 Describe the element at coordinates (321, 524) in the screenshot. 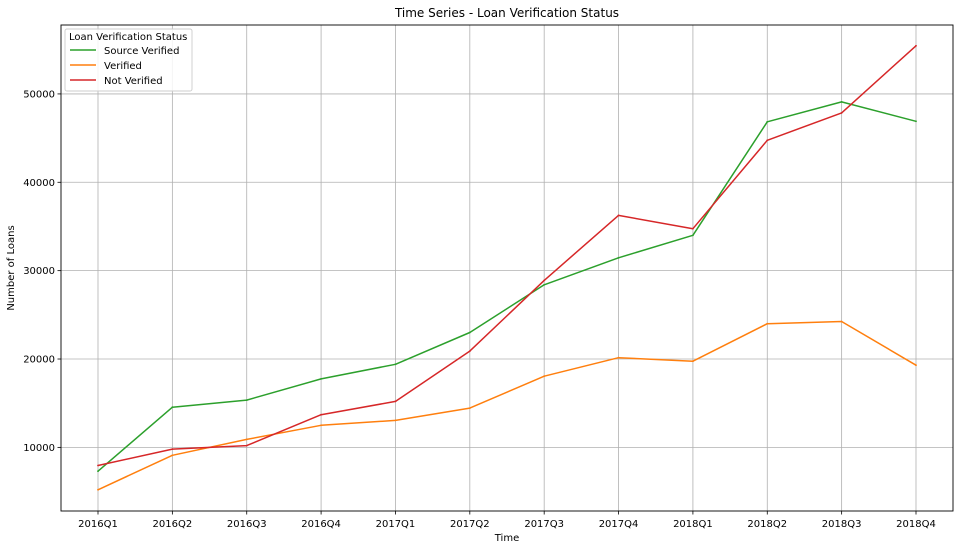

I see `x-tick-label: 2016Q4` at that location.